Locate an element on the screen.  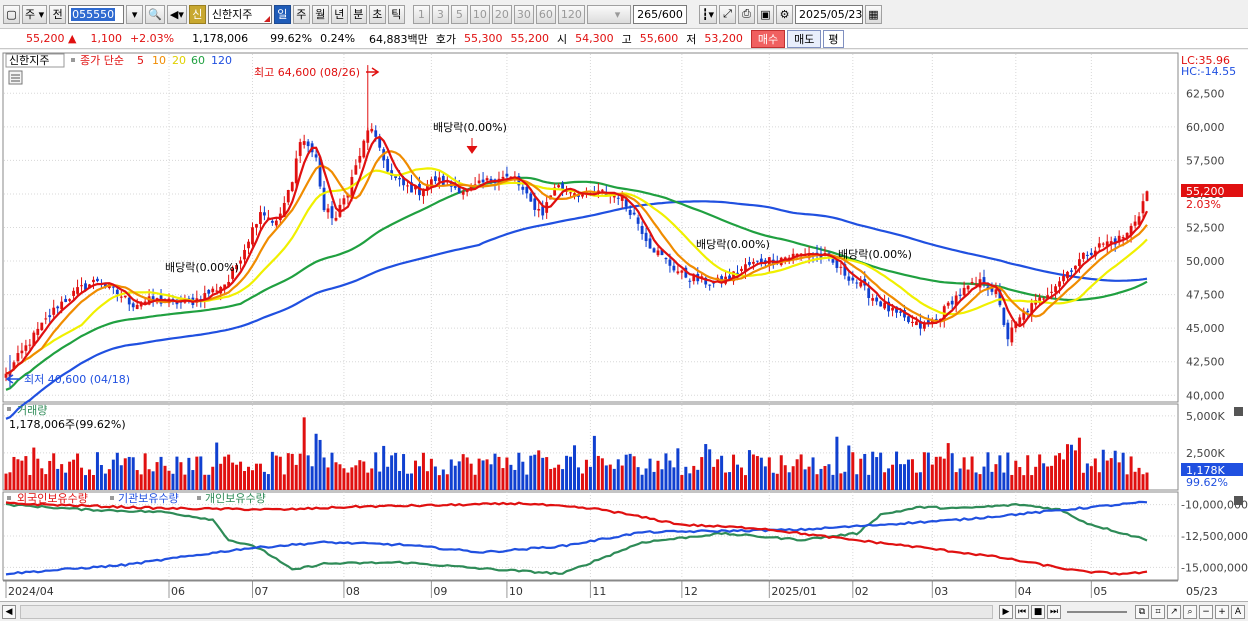
holding-close-icon is located at coordinates (1238, 500).